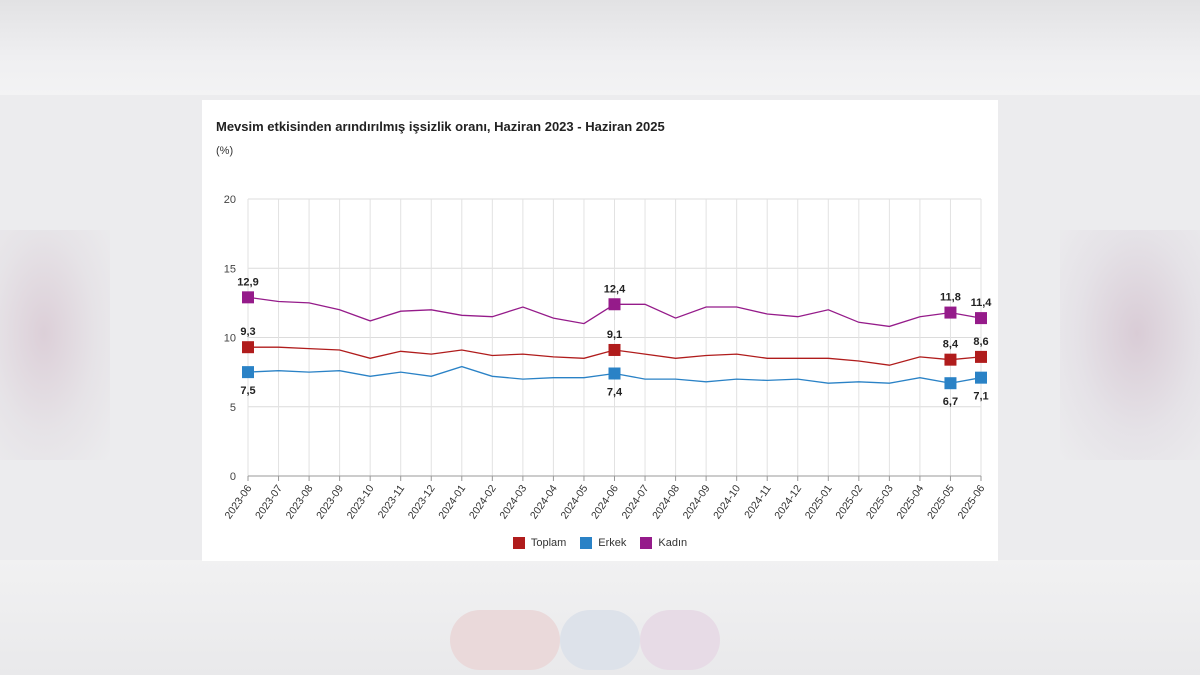 This screenshot has width=1200, height=675. Describe the element at coordinates (727, 502) in the screenshot. I see `x-tick-label: 2024-10` at that location.